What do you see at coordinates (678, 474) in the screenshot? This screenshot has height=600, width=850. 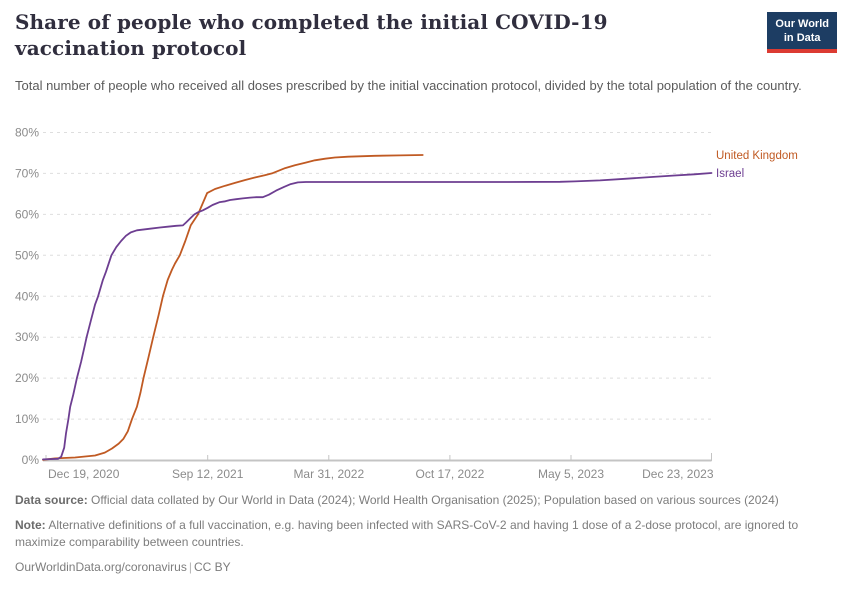 I see `x-axis-label: Dec 23, 2023` at bounding box center [678, 474].